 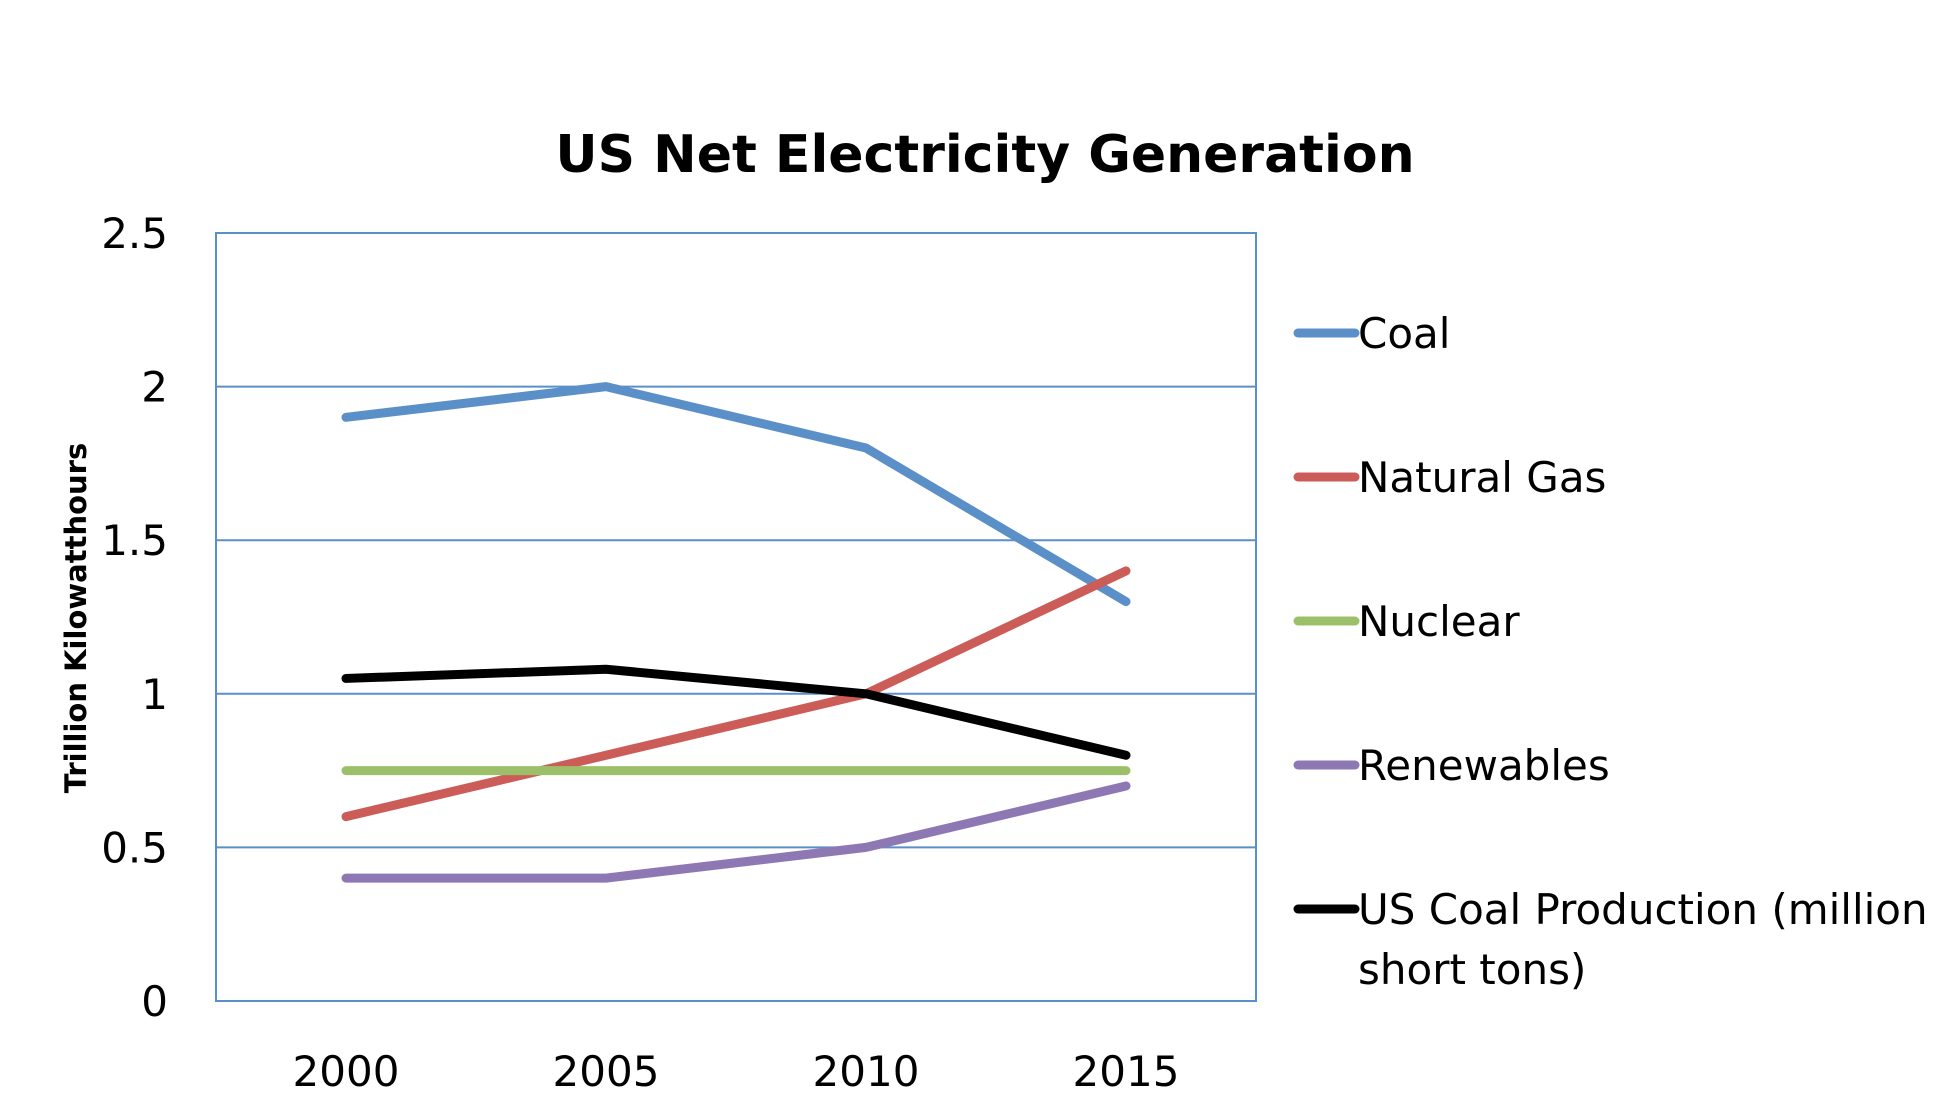 I want to click on y-tick-label: 1.5, so click(x=134, y=540).